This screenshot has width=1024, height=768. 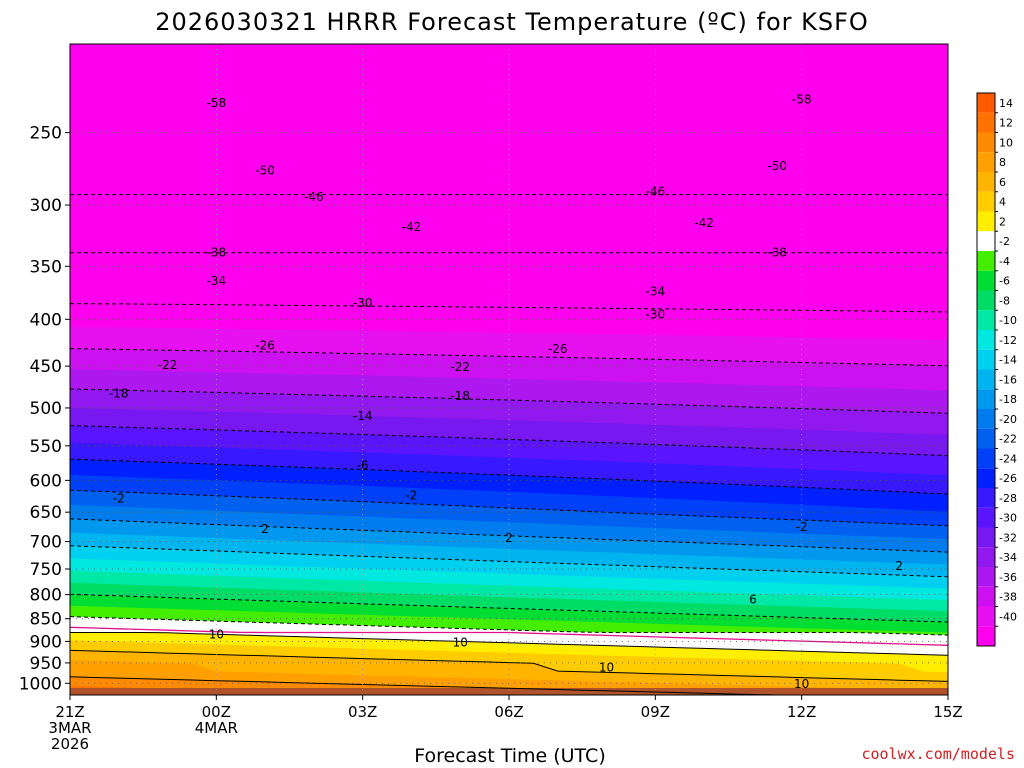 I want to click on y-tick-label: 250, so click(x=46, y=134).